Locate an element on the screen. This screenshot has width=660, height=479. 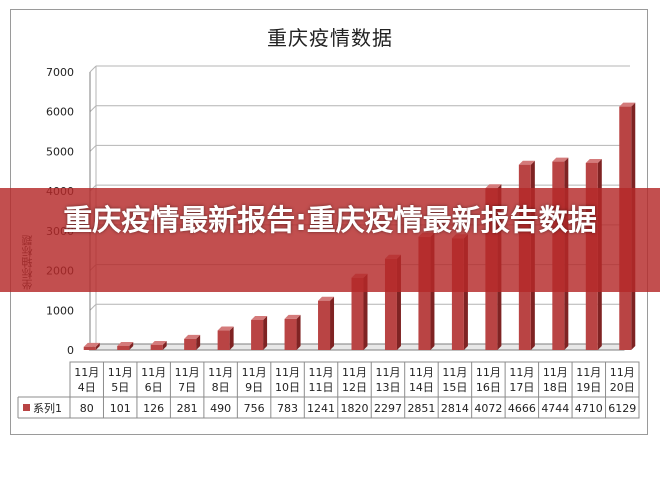
x-tick-label: 11月 14日 is located at coordinates (421, 380).